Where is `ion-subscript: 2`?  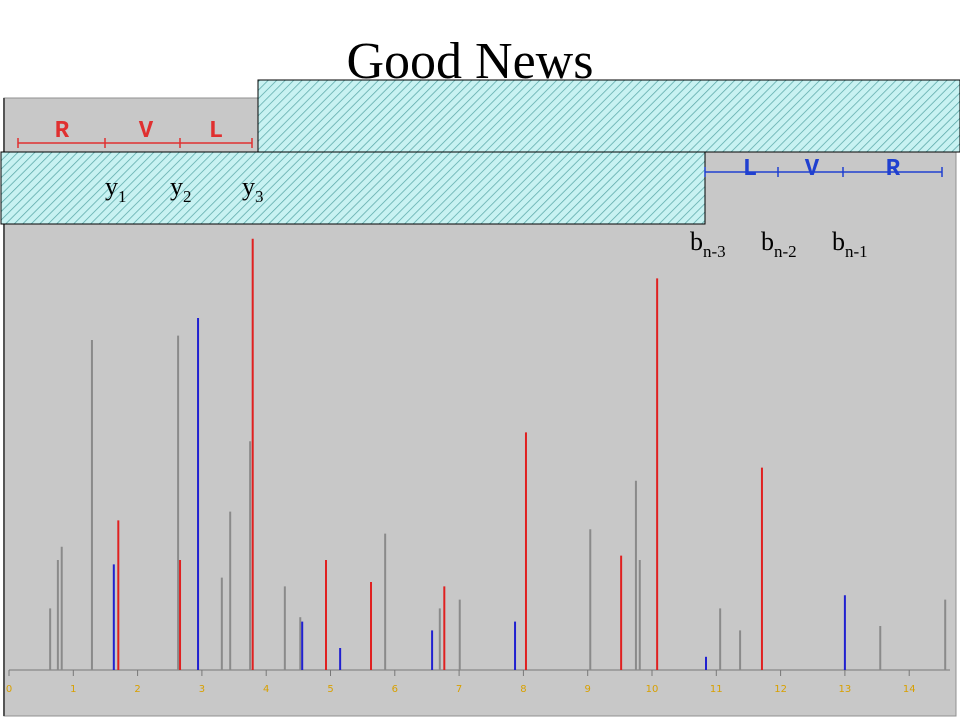 ion-subscript: 2 is located at coordinates (187, 196).